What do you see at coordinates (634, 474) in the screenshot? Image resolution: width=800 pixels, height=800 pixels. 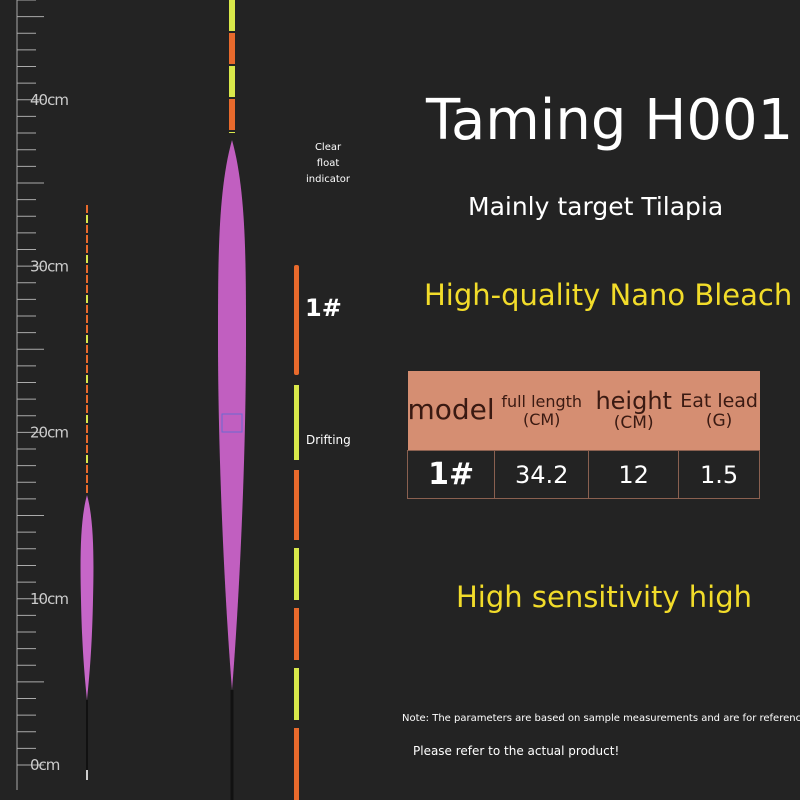 I see `cell: 12` at bounding box center [634, 474].